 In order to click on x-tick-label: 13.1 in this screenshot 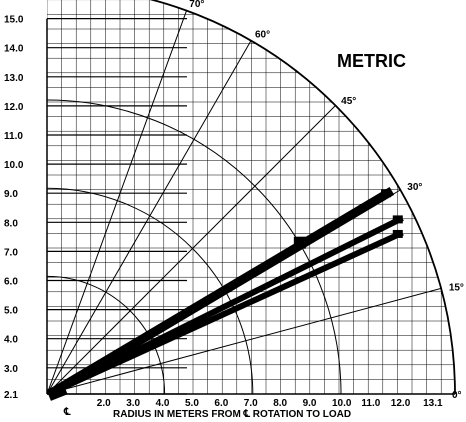, I will do `click(433, 403)`.